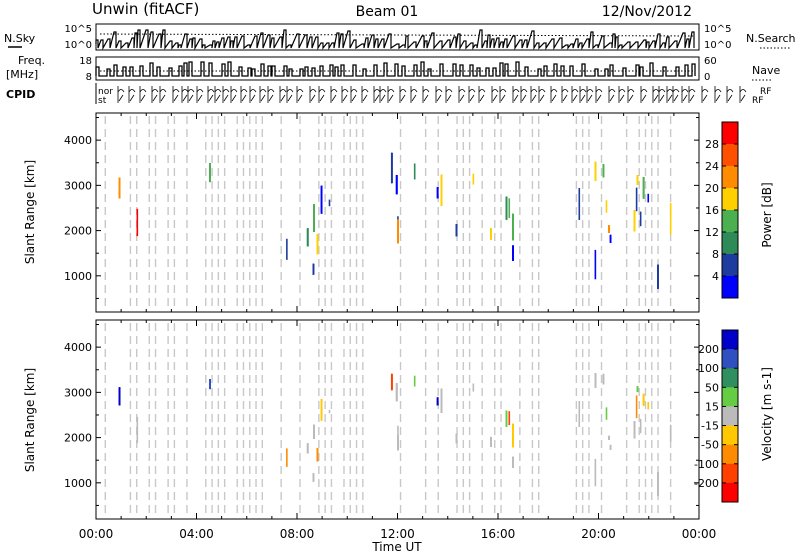  Describe the element at coordinates (105, 92) in the screenshot. I see `cpid-fragment-nor: nor` at that location.